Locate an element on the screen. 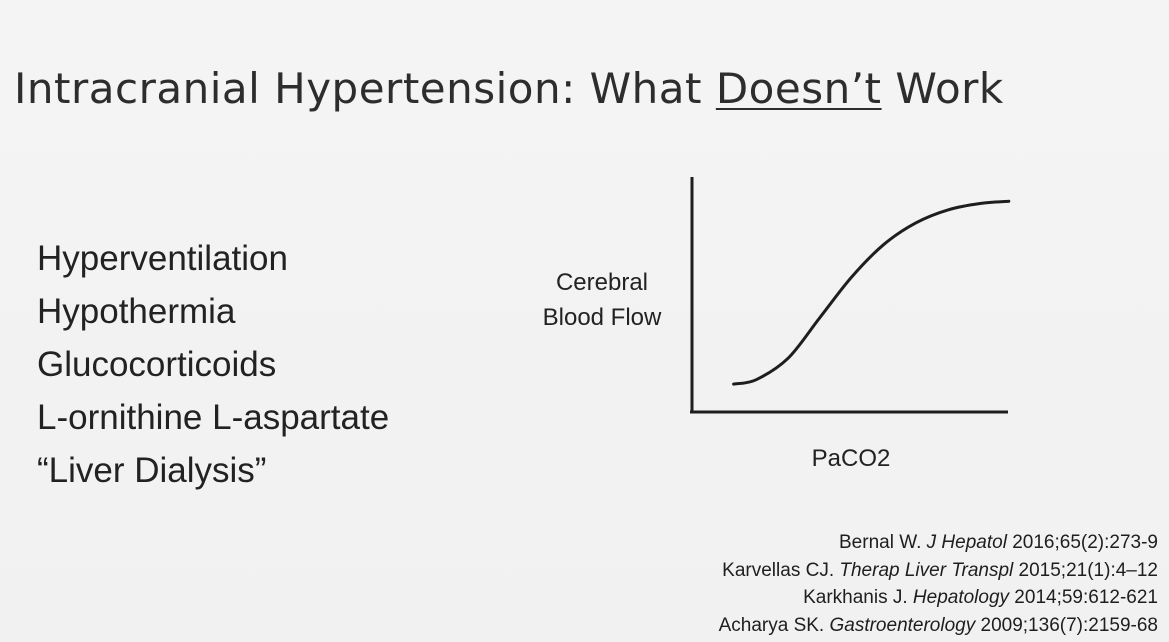 The image size is (1169, 642). x-axis-label: PaCO2 is located at coordinates (851, 458).